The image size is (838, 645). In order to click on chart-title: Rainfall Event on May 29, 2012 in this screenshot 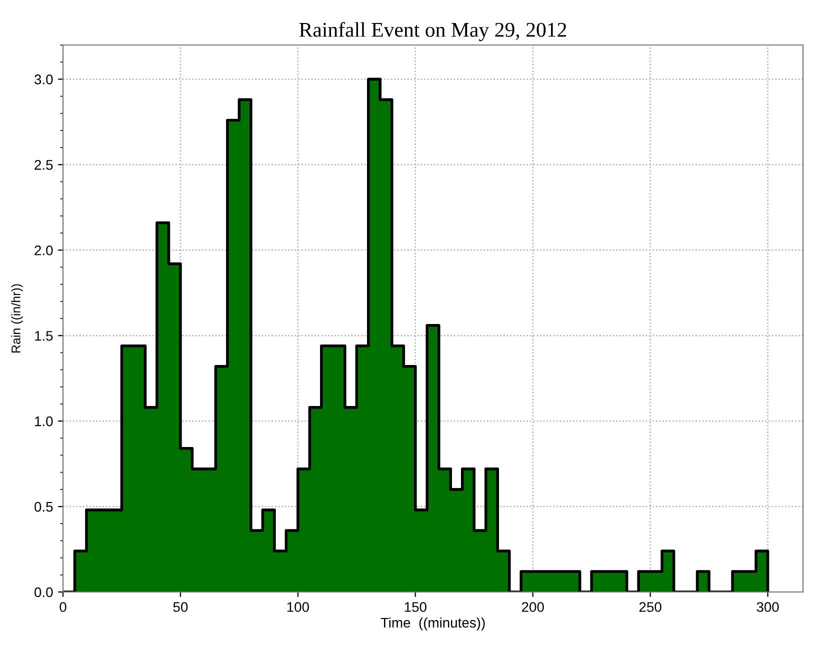, I will do `click(432, 32)`.